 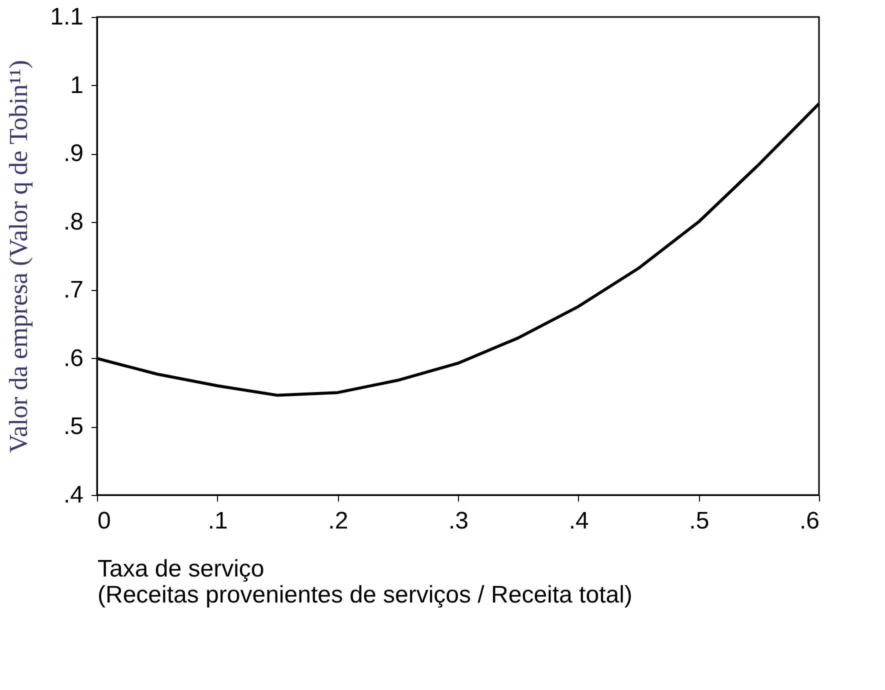 I want to click on x-tick-label: .4, so click(x=578, y=521).